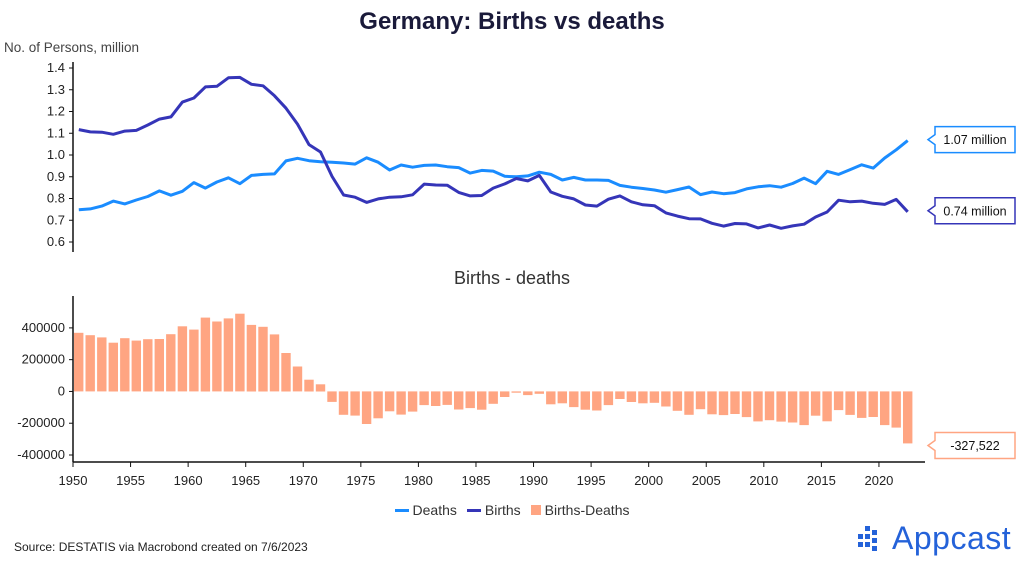 The image size is (1024, 565). What do you see at coordinates (188, 480) in the screenshot?
I see `x-tick-label: 1960` at bounding box center [188, 480].